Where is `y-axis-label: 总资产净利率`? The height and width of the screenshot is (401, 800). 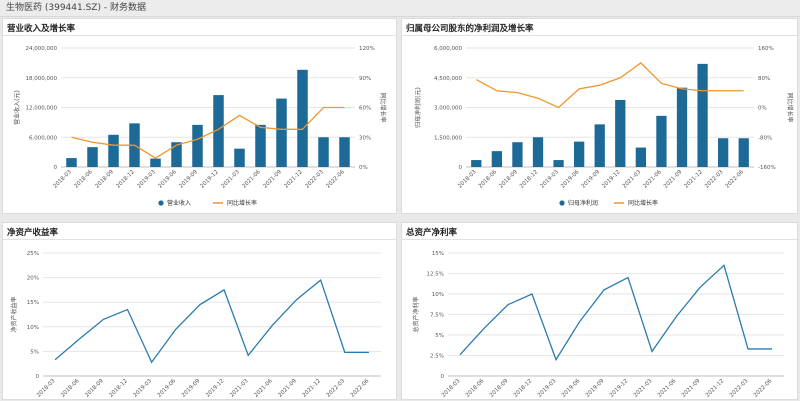
y-axis-label: 总资产净利率 is located at coordinates (416, 314).